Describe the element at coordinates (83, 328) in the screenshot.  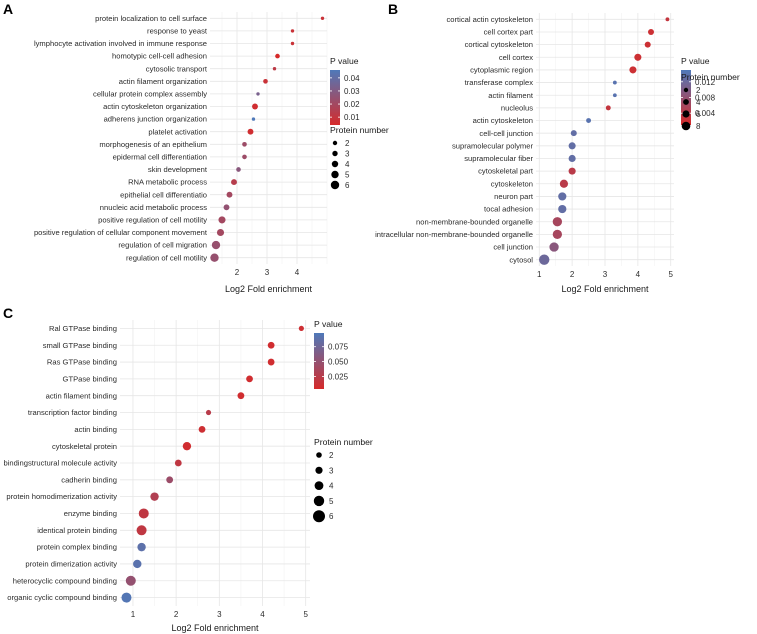
I see `y-term-label: Ral GTPase binding` at that location.